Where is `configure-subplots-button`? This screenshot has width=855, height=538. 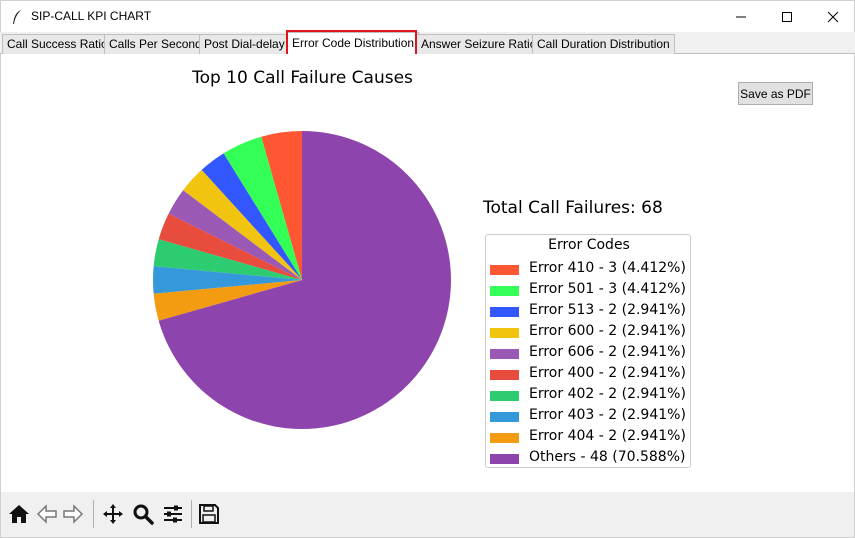 configure-subplots-button is located at coordinates (173, 514).